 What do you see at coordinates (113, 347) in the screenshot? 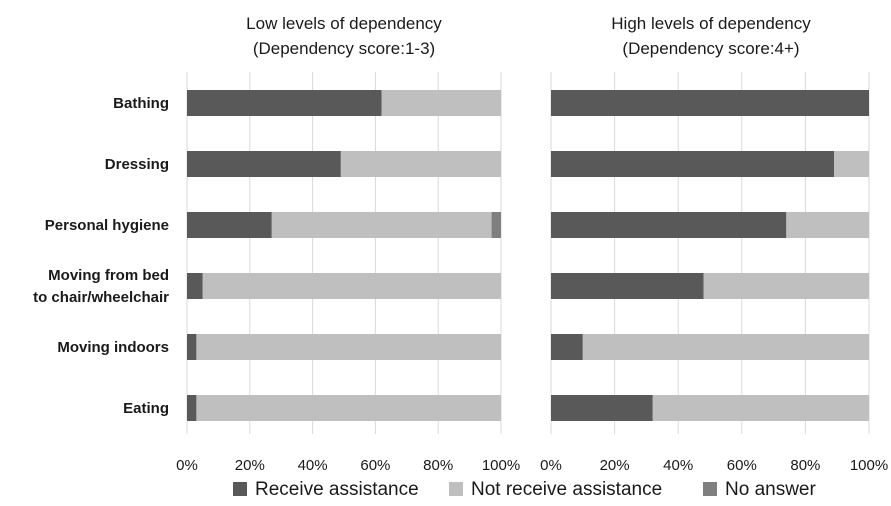
I see `category-label: Moving indoors` at bounding box center [113, 347].